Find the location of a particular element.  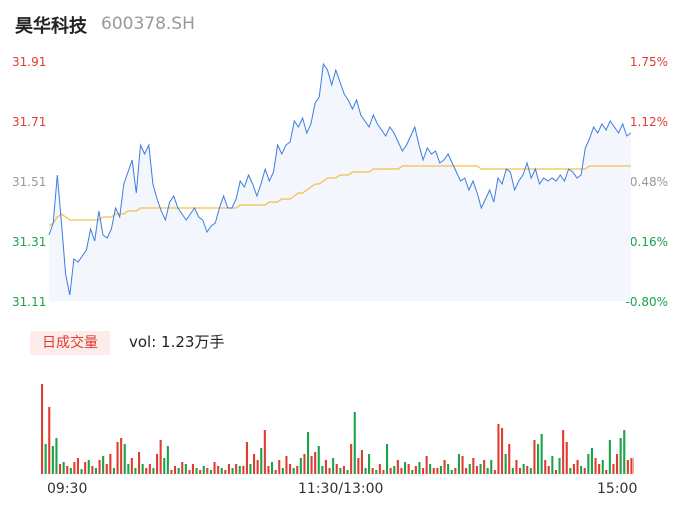

price-tick-label: 31.11 is located at coordinates (29, 302).